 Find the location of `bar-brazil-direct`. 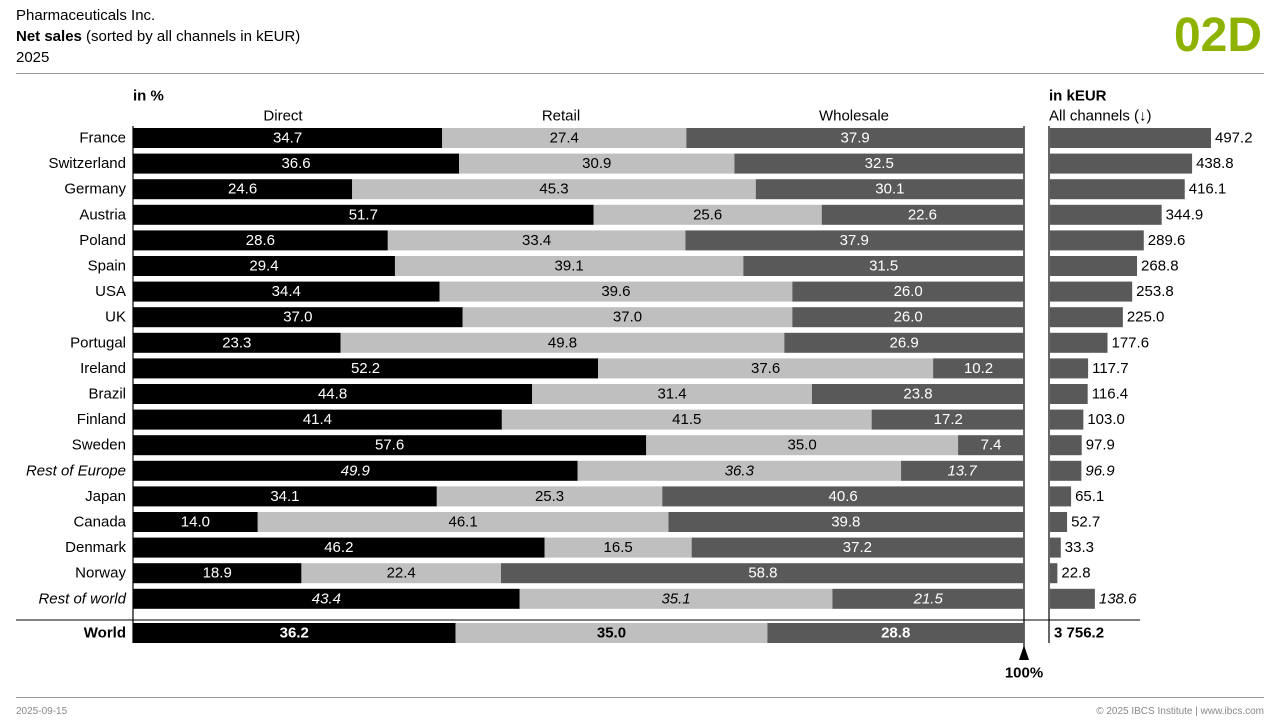

bar-brazil-direct is located at coordinates (333, 394).